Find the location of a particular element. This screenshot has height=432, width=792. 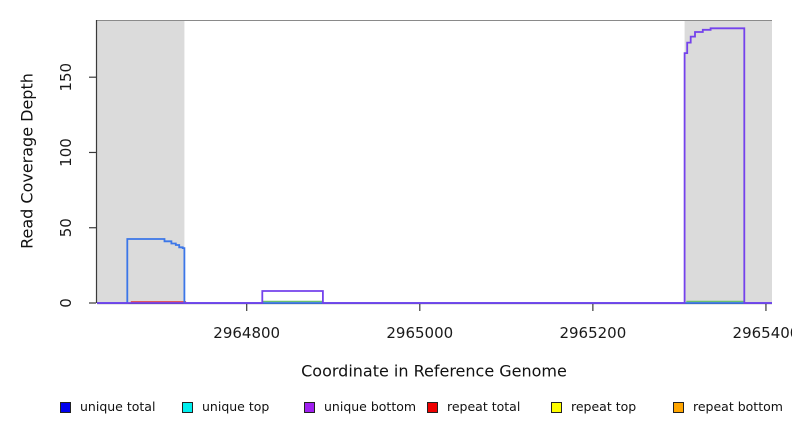

x-tick-label: 2965000 is located at coordinates (419, 333).